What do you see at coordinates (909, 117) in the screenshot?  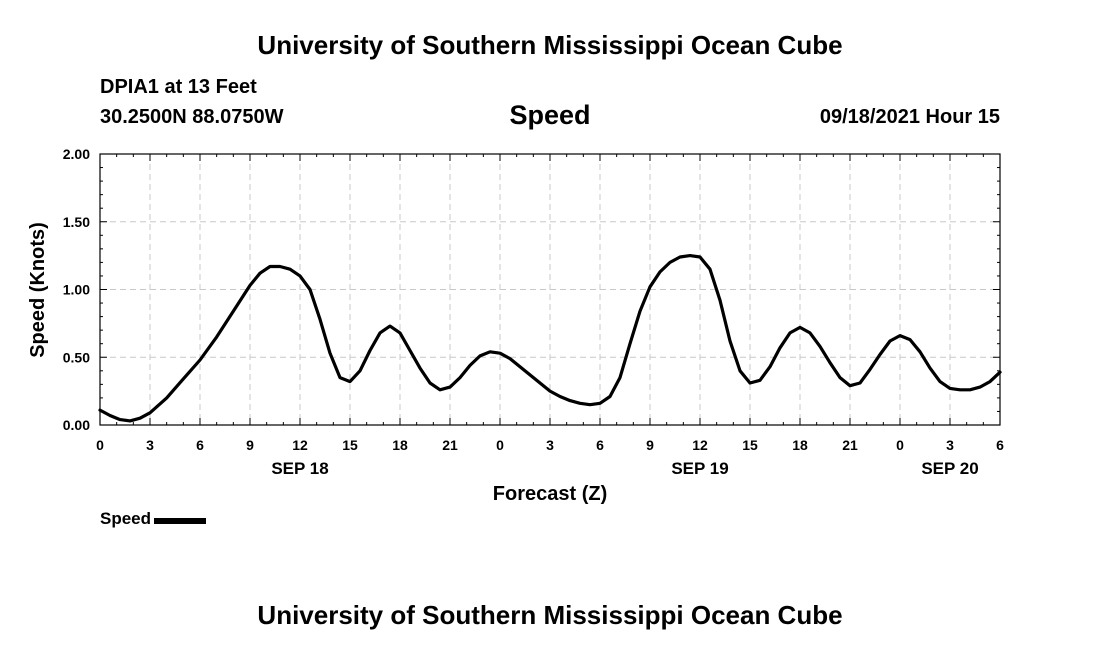 I see `forecast-datetime: 09/18/2021 Hour 15` at bounding box center [909, 117].